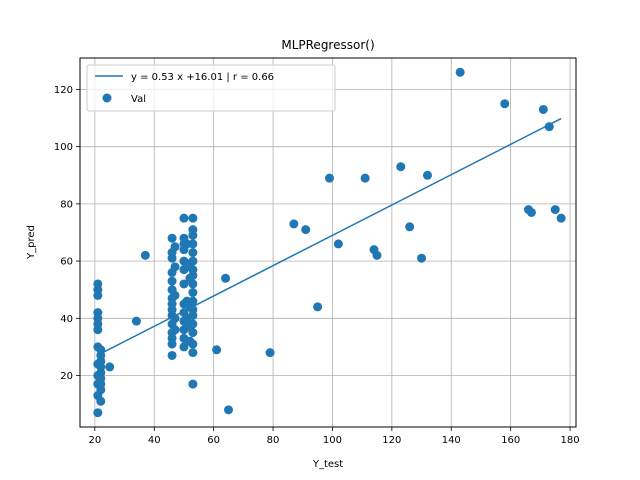 The image size is (640, 480). What do you see at coordinates (202, 77) in the screenshot?
I see `legend-label-trend: y = 0.53 x +16.01 | r = 0.66` at bounding box center [202, 77].